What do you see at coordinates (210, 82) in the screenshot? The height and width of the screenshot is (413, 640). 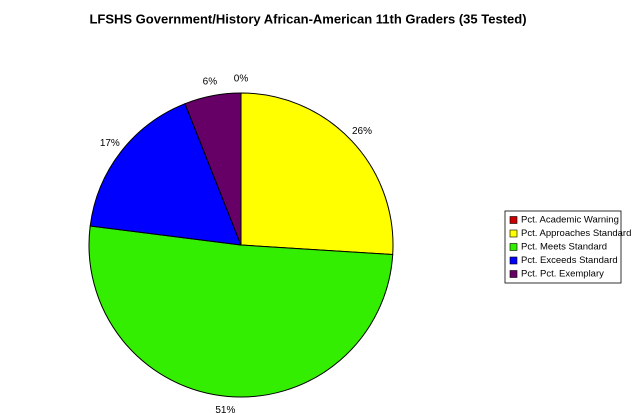 I see `slice-label: 6%` at bounding box center [210, 82].